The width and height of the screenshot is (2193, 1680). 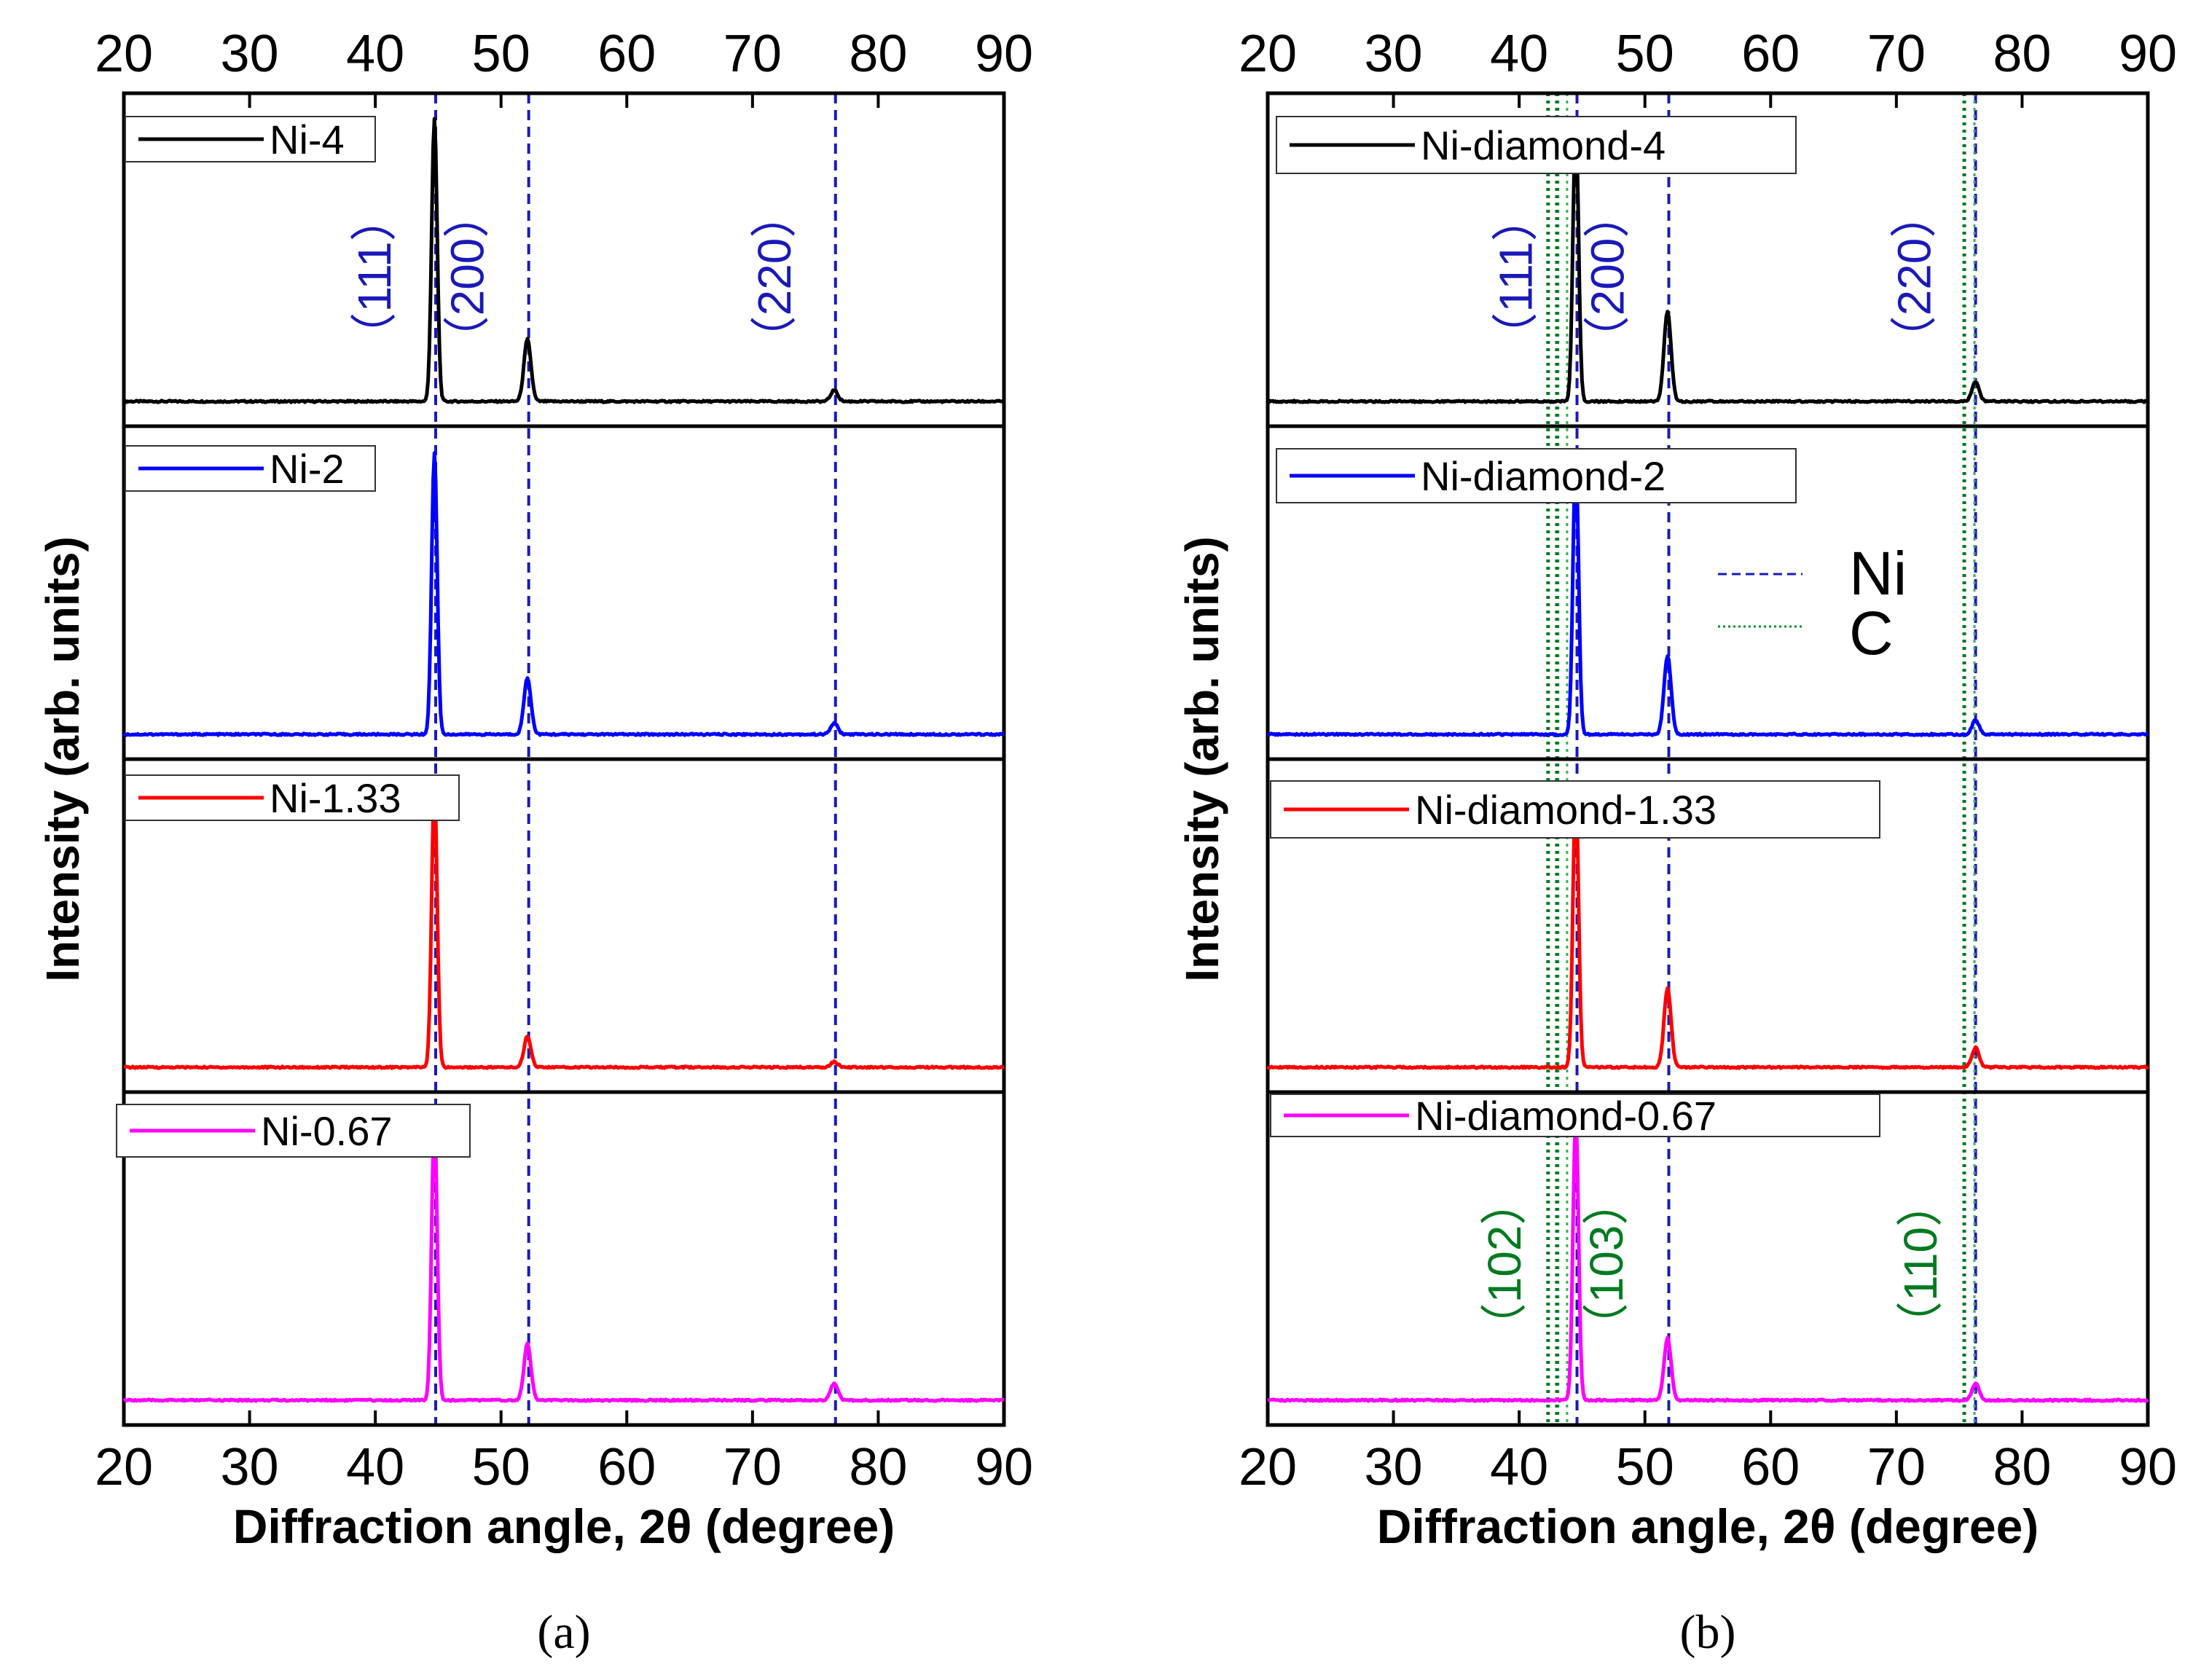 I want to click on legend-label-b-0: Ni-diamond-4, so click(x=1543, y=145).